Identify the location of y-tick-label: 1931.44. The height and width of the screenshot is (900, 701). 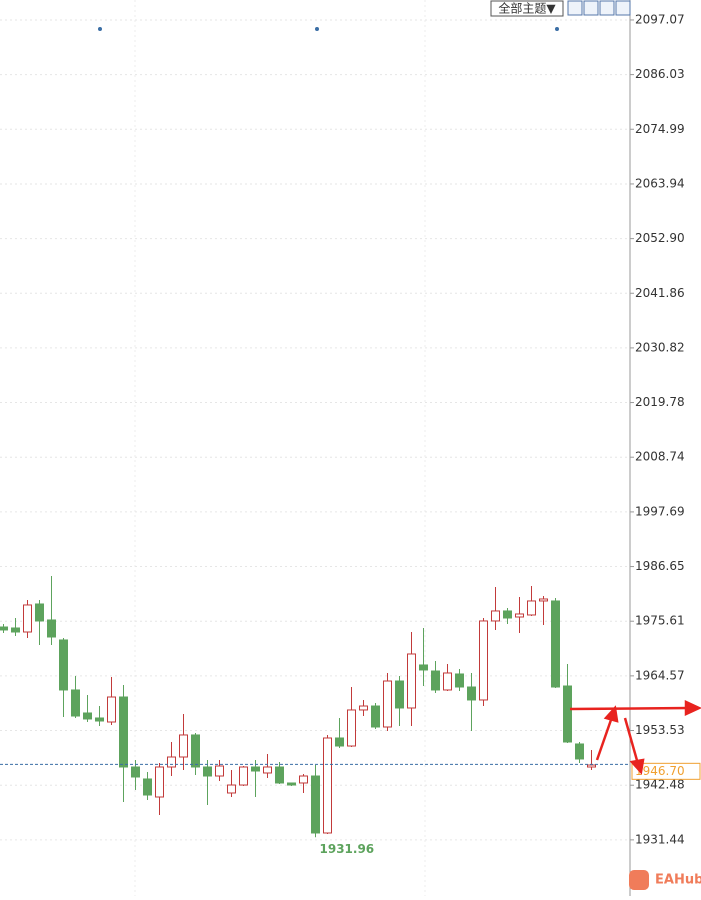
(660, 839).